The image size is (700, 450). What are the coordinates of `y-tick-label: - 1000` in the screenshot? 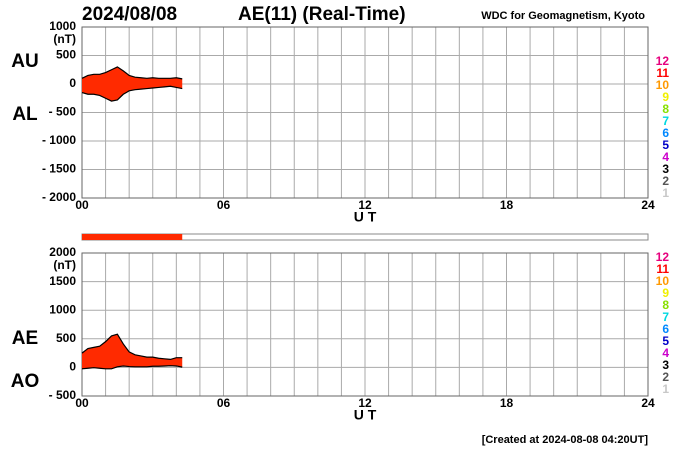 It's located at (59, 140).